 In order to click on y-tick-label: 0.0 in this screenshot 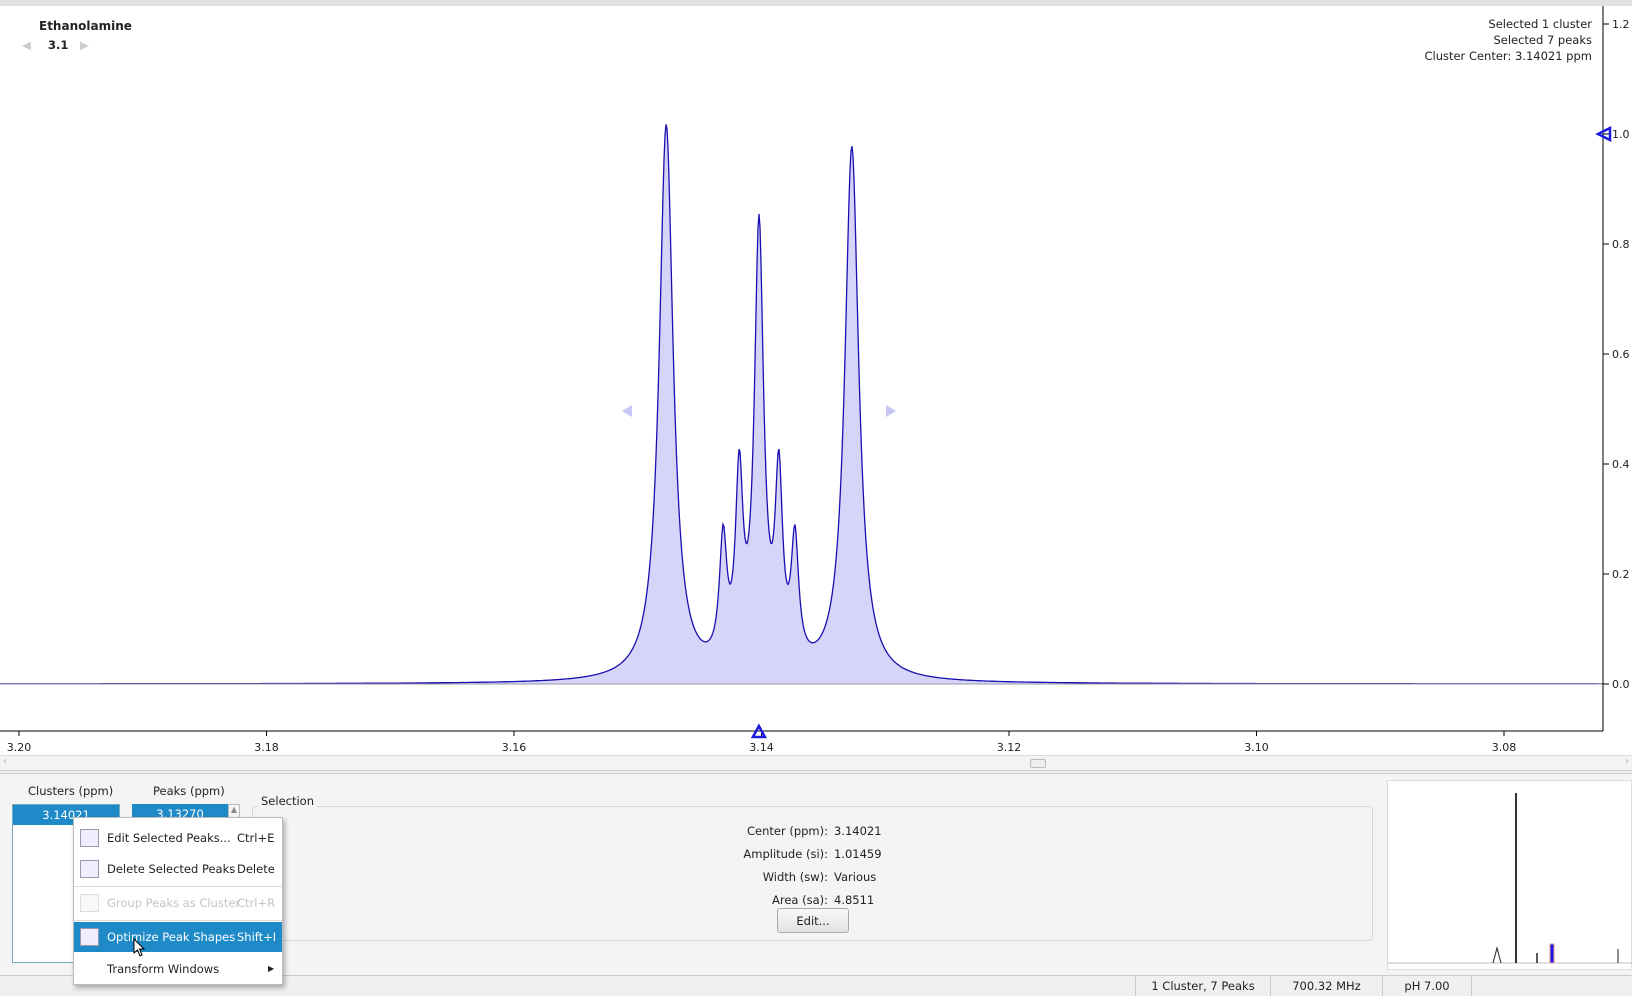, I will do `click(1621, 684)`.